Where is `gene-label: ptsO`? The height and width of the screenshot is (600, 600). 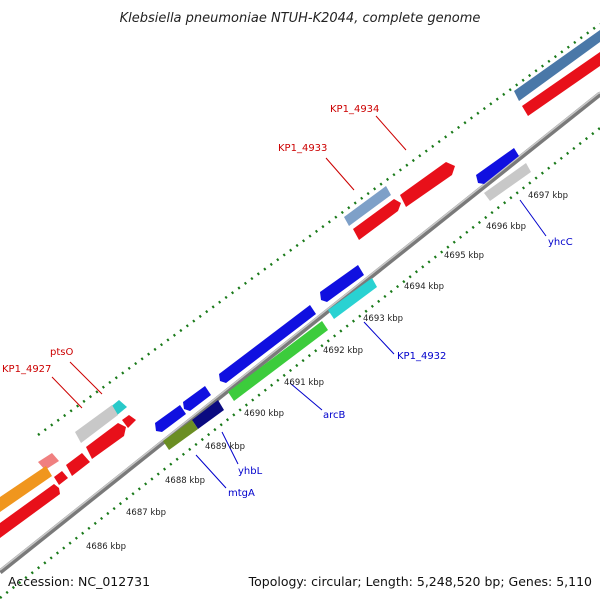
gene-label: ptsO is located at coordinates (61, 352).